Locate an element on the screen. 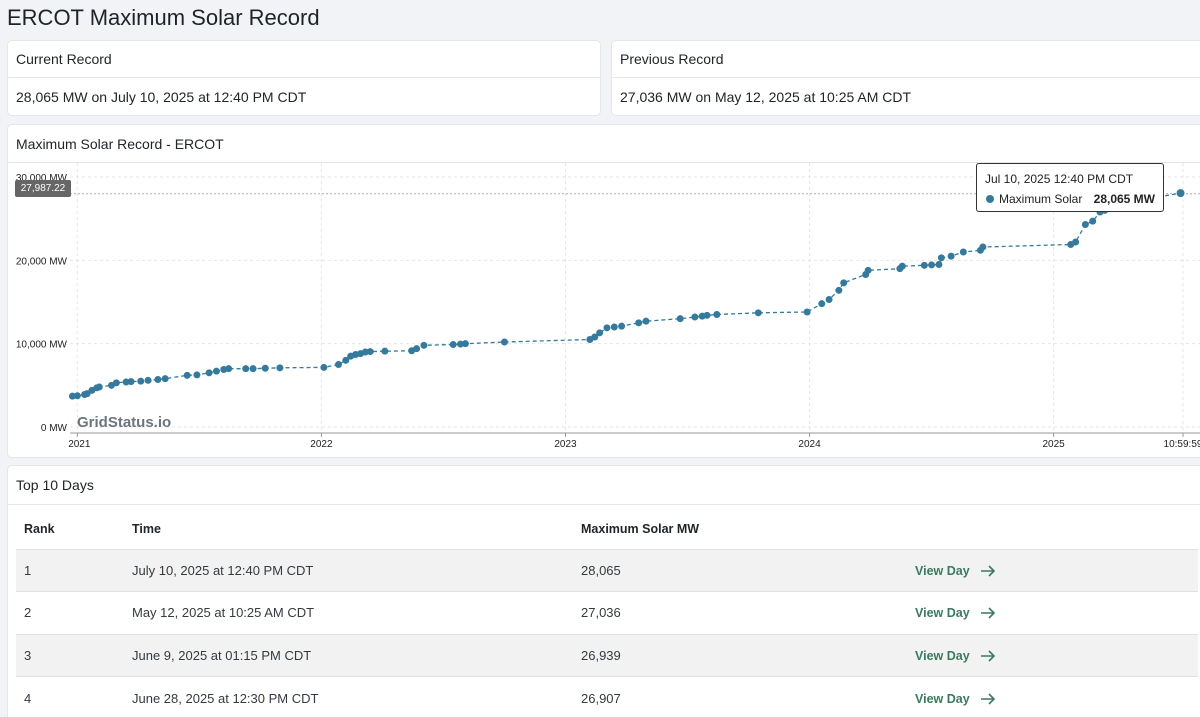 The width and height of the screenshot is (1200, 717). rank-cell: 2 is located at coordinates (74, 612).